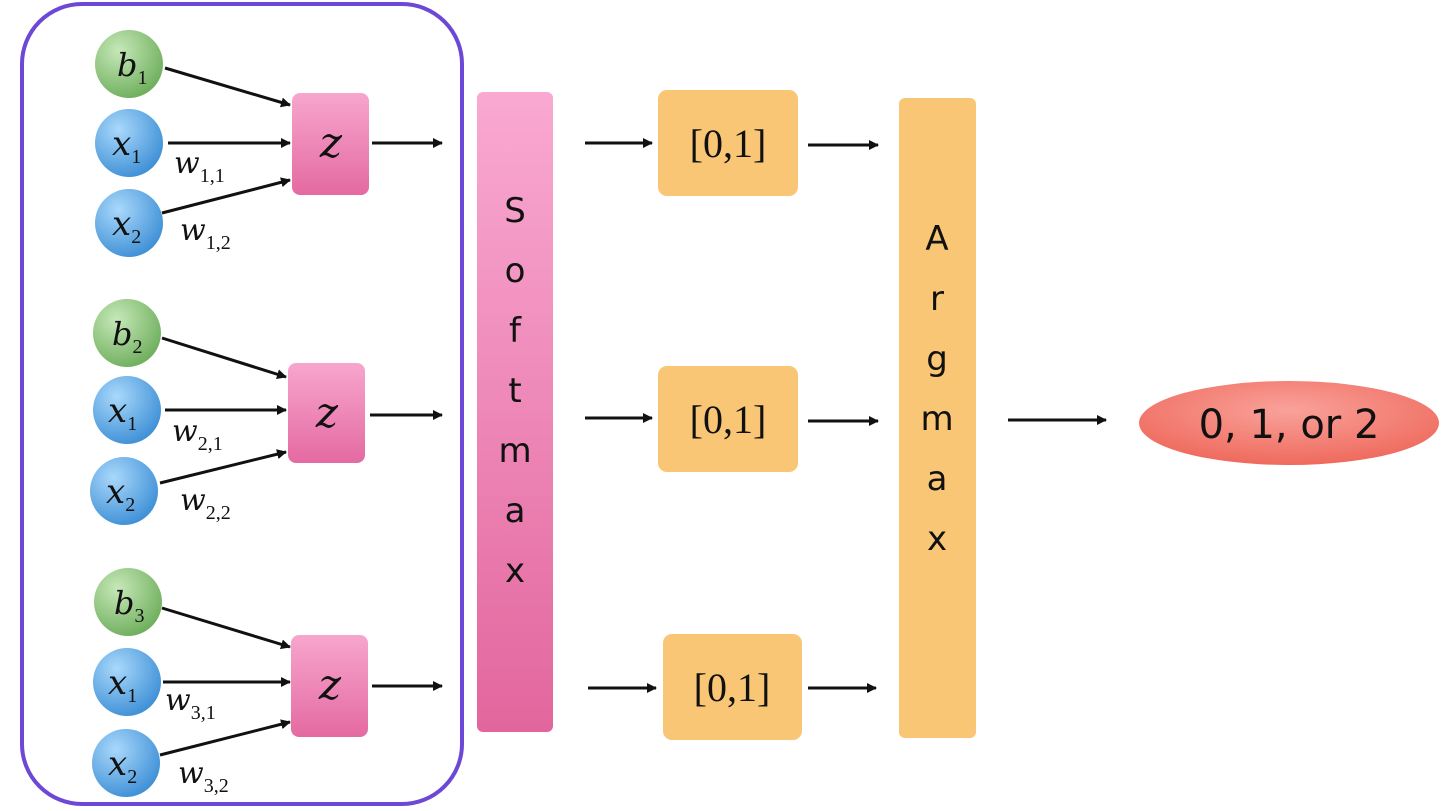  I want to click on output-ellipse, so click(1289, 423).